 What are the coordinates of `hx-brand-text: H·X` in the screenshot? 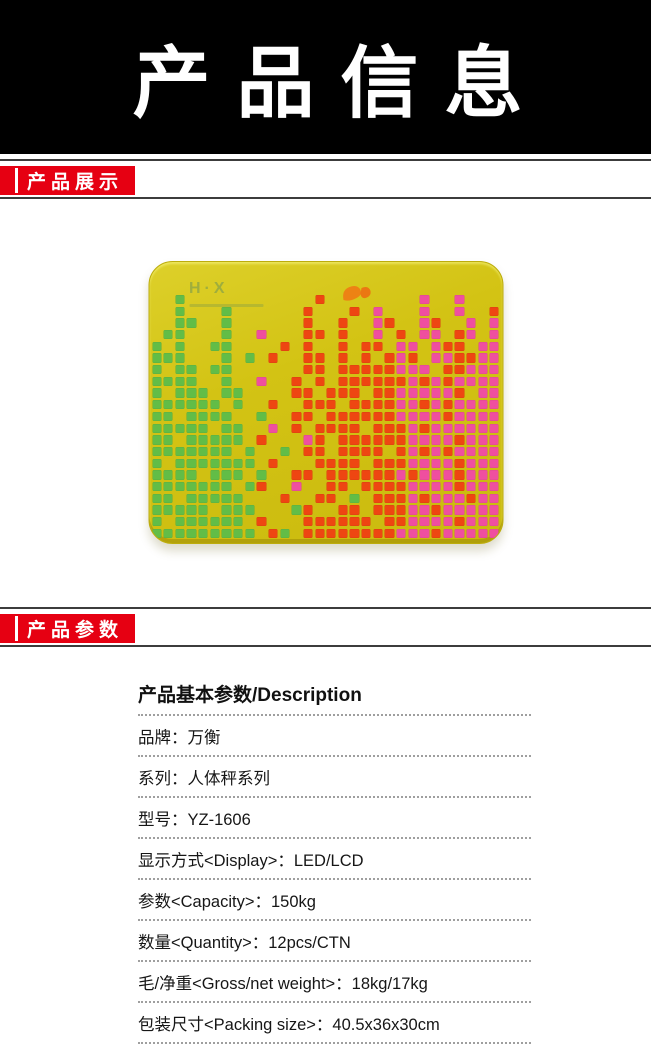 It's located at (209, 288).